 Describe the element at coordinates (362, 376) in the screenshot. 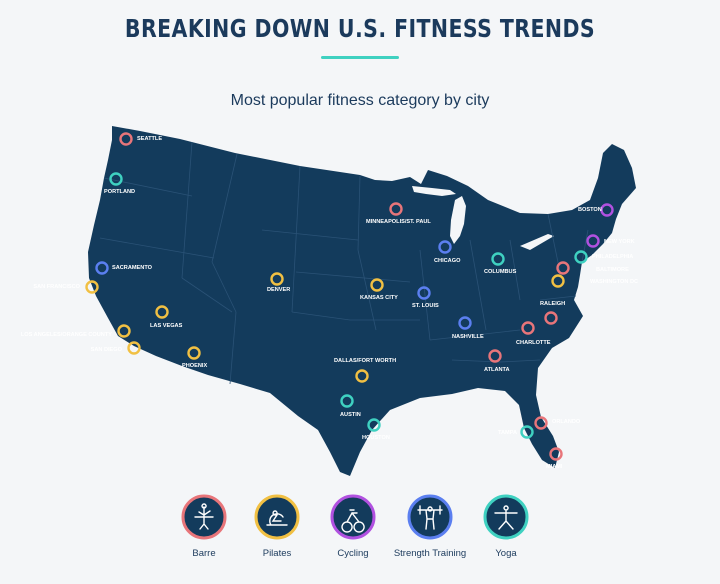

I see `city-marker-dallas-fort-worth` at that location.